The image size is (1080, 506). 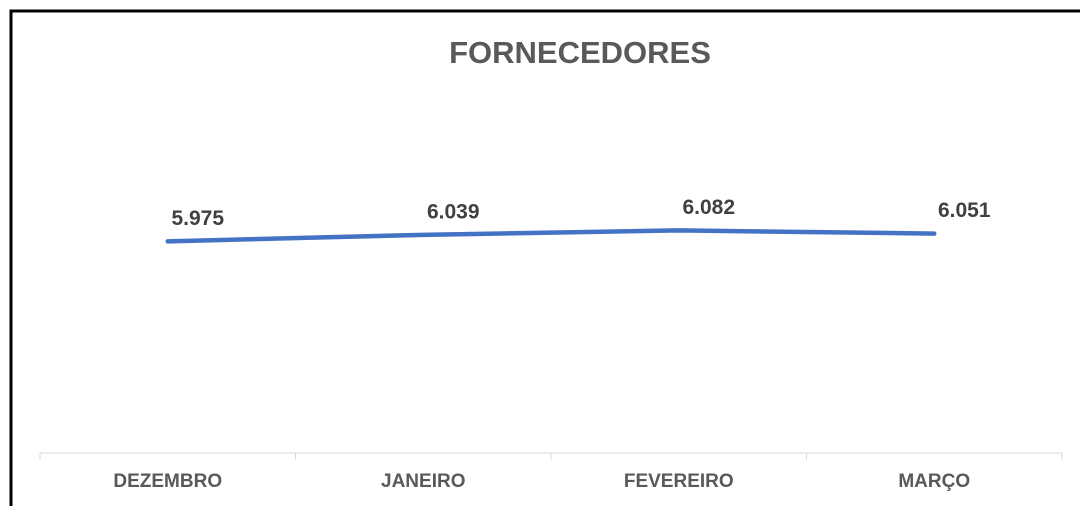 I want to click on line, so click(x=551, y=236).